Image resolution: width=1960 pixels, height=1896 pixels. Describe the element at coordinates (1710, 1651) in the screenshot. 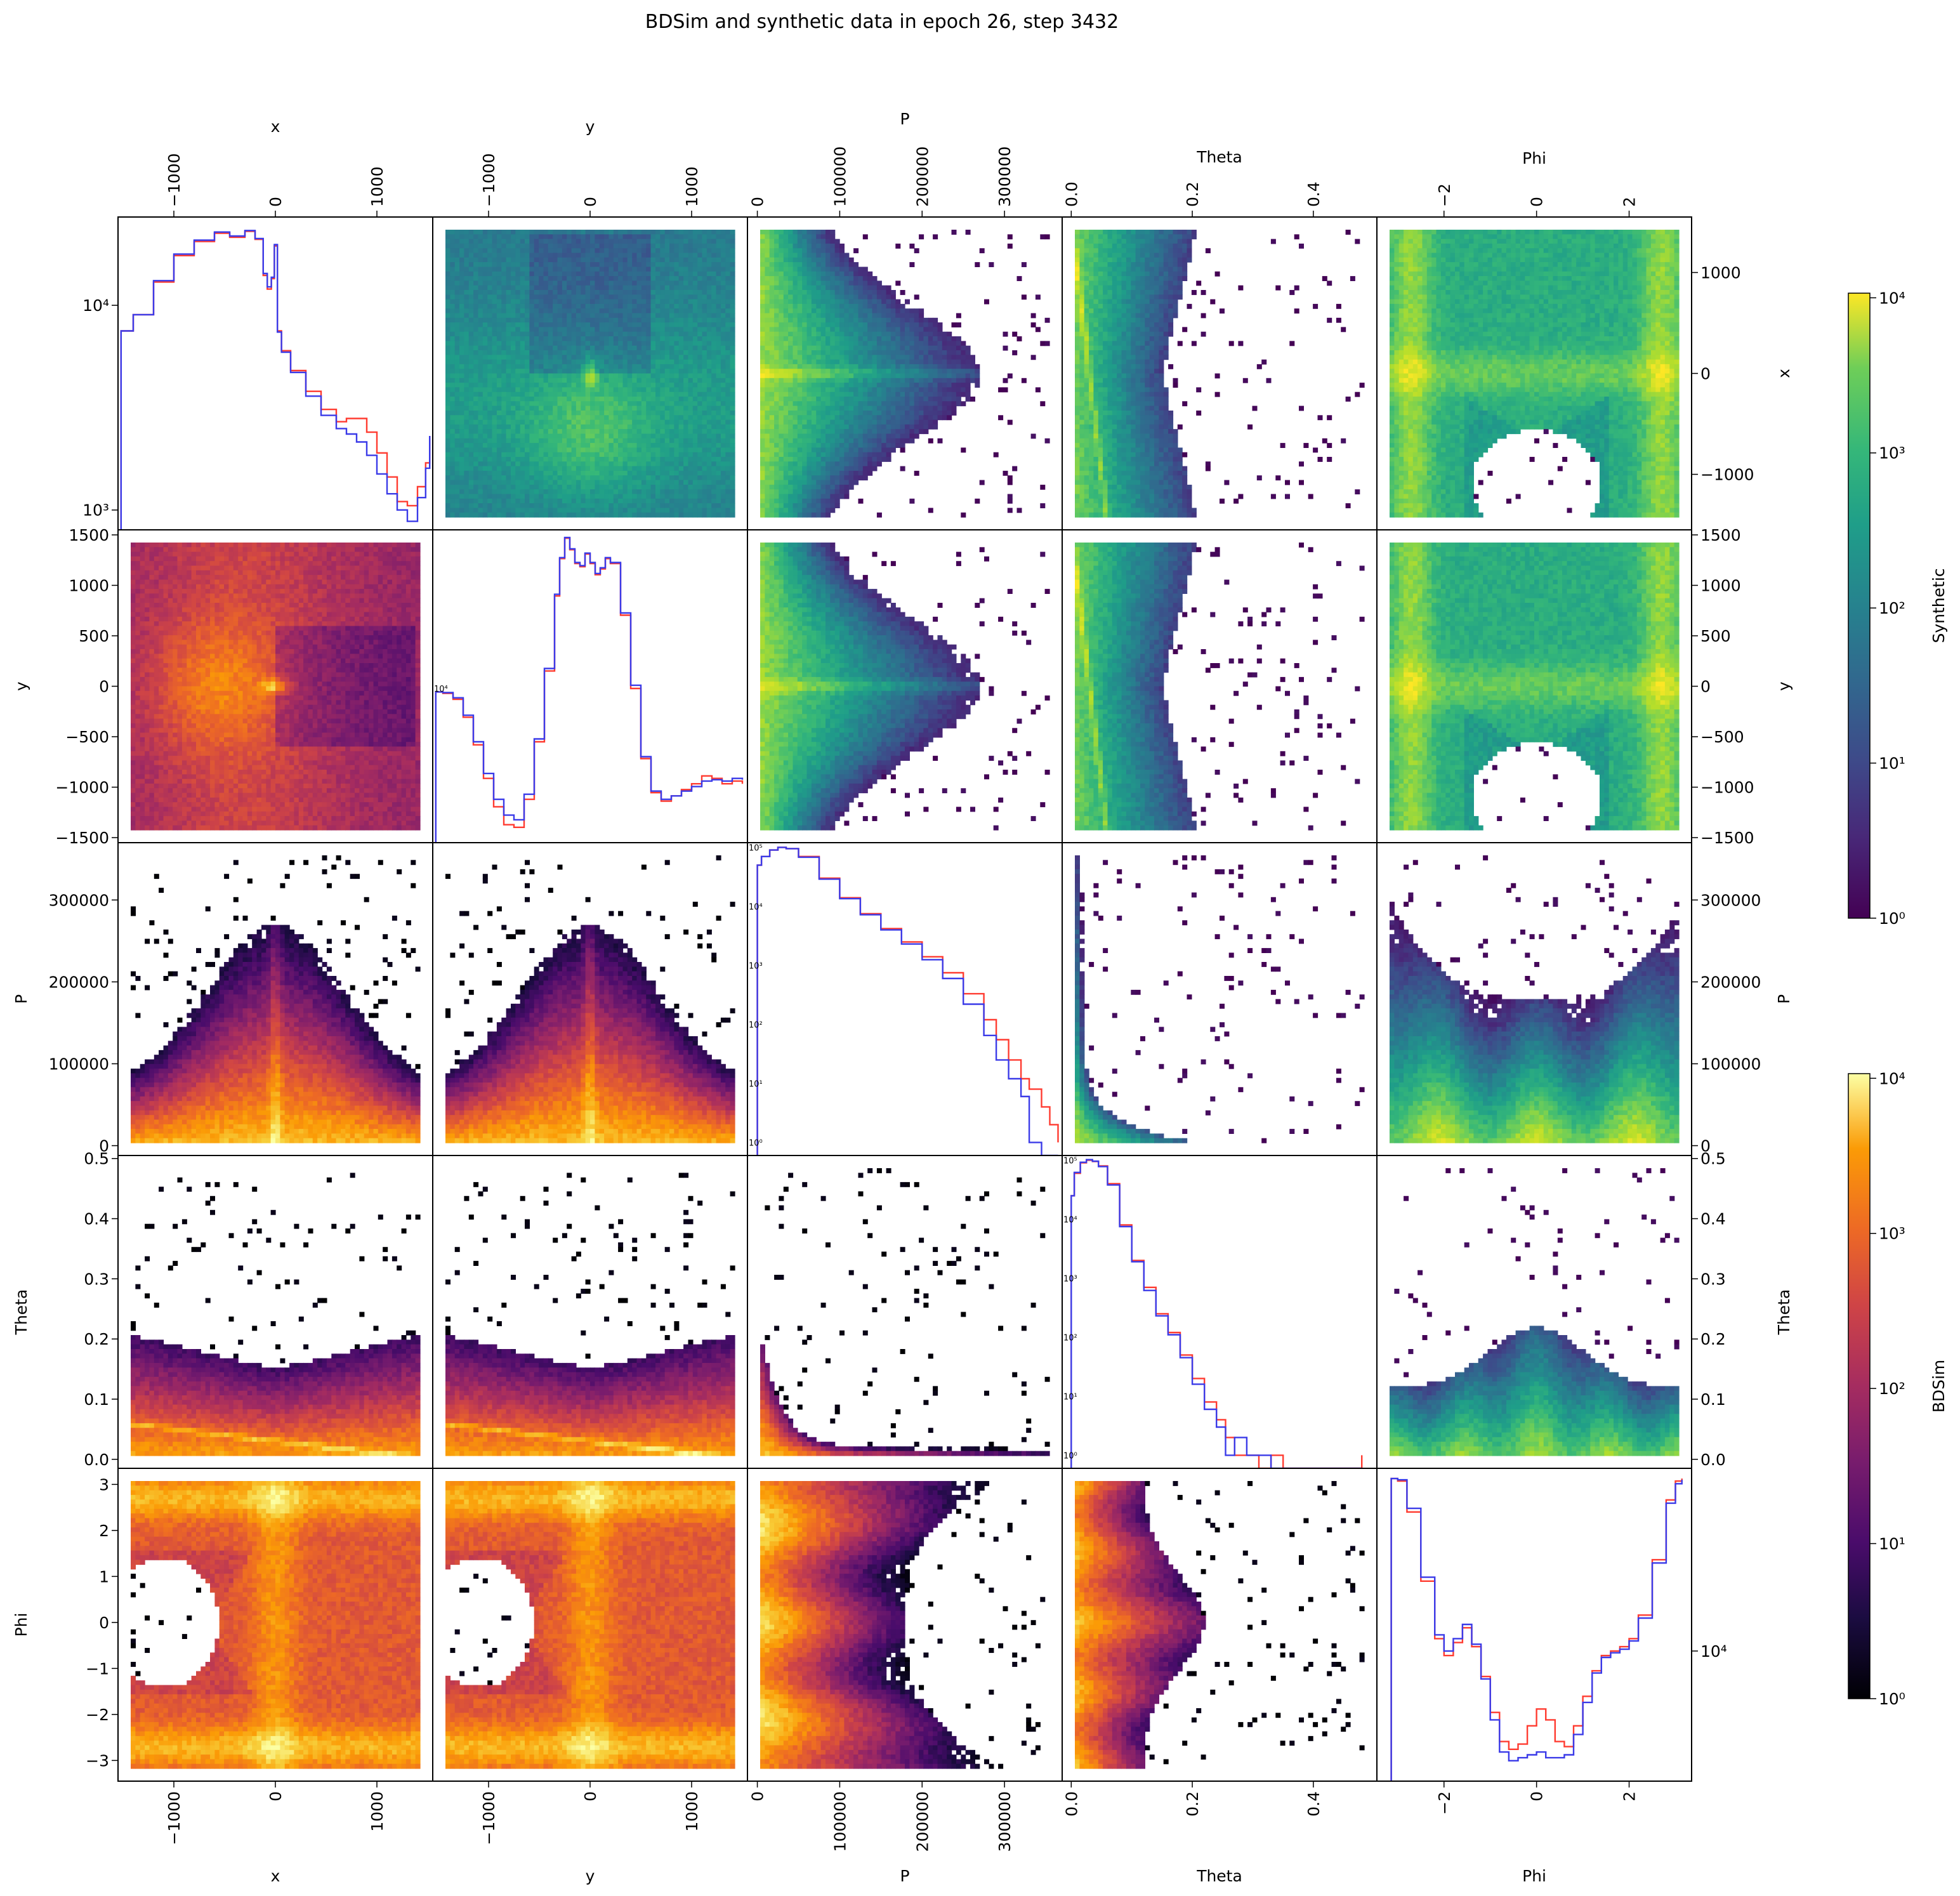

I see `diag-ytick-labels: 10⁴` at that location.